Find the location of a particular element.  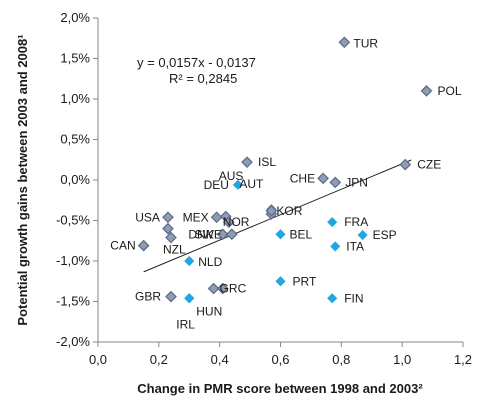

y-tick-label: 0,0% is located at coordinates (75, 179).